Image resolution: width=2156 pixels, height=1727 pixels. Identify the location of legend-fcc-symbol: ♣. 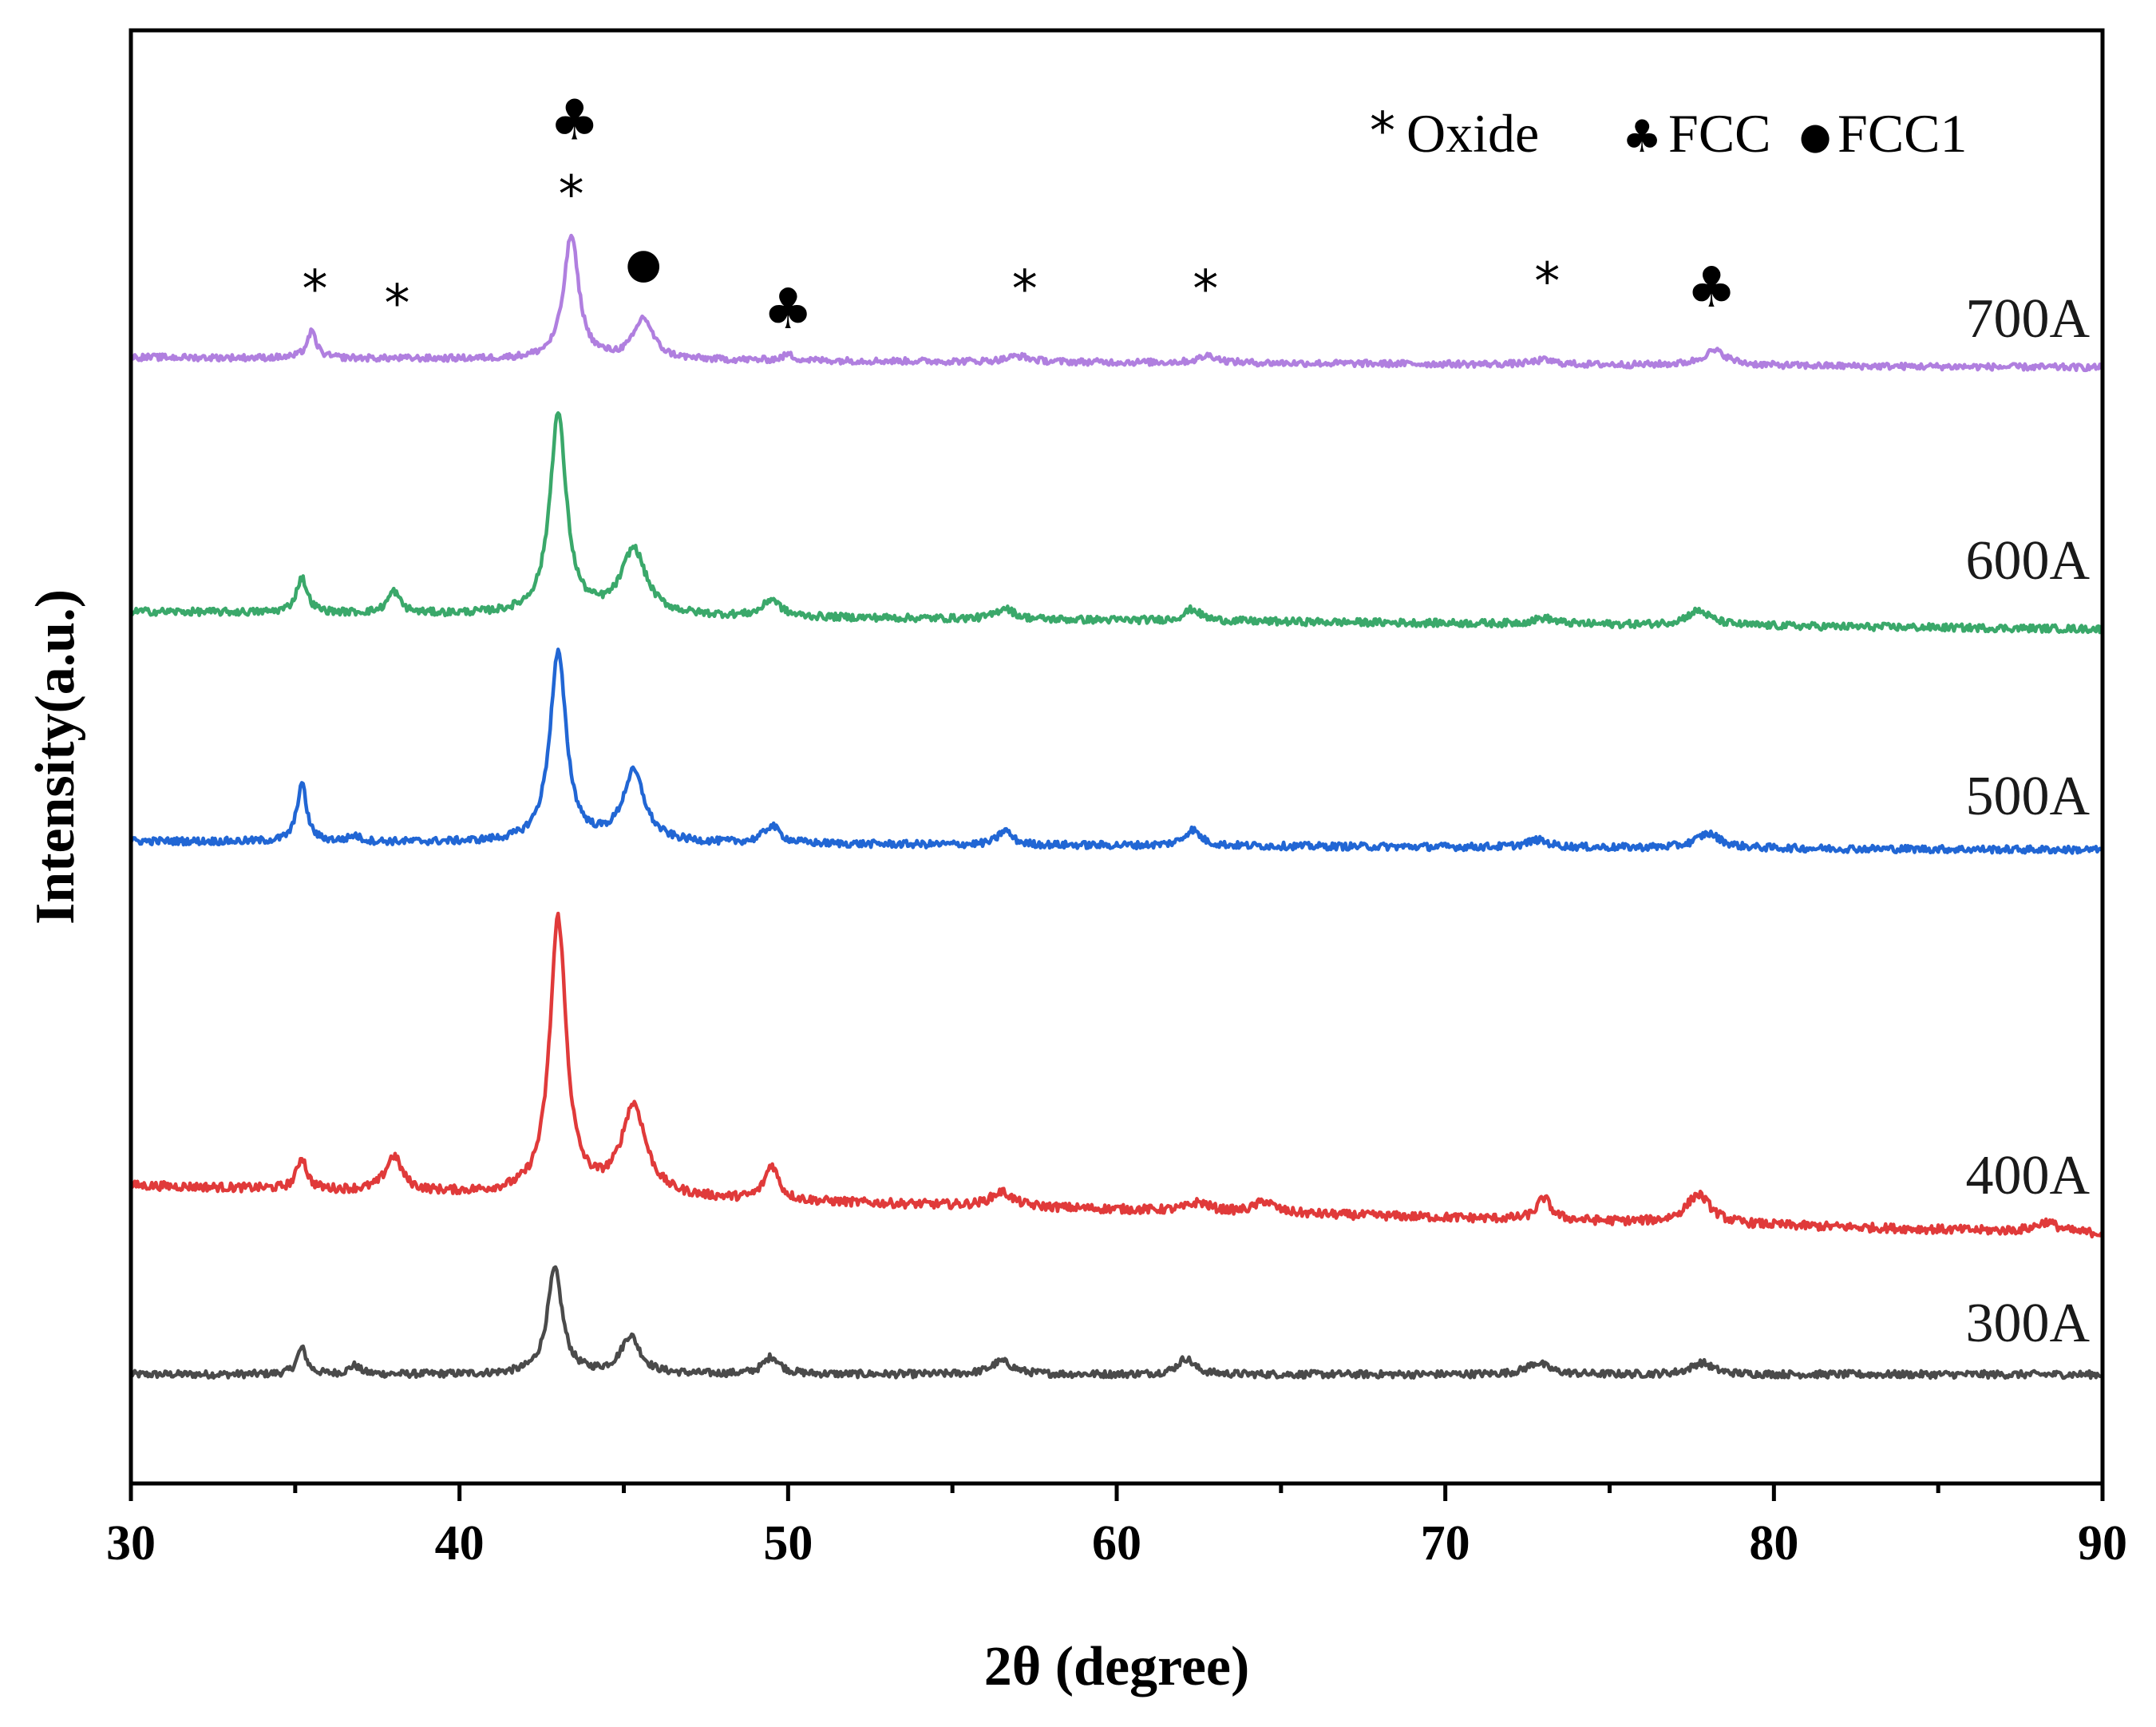
(1642, 137).